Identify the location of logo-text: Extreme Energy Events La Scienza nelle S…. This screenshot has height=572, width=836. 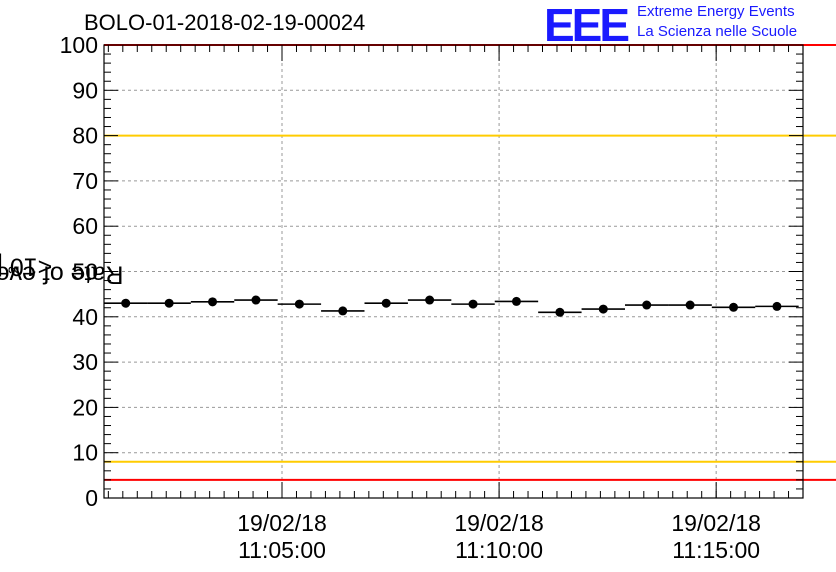
(717, 22).